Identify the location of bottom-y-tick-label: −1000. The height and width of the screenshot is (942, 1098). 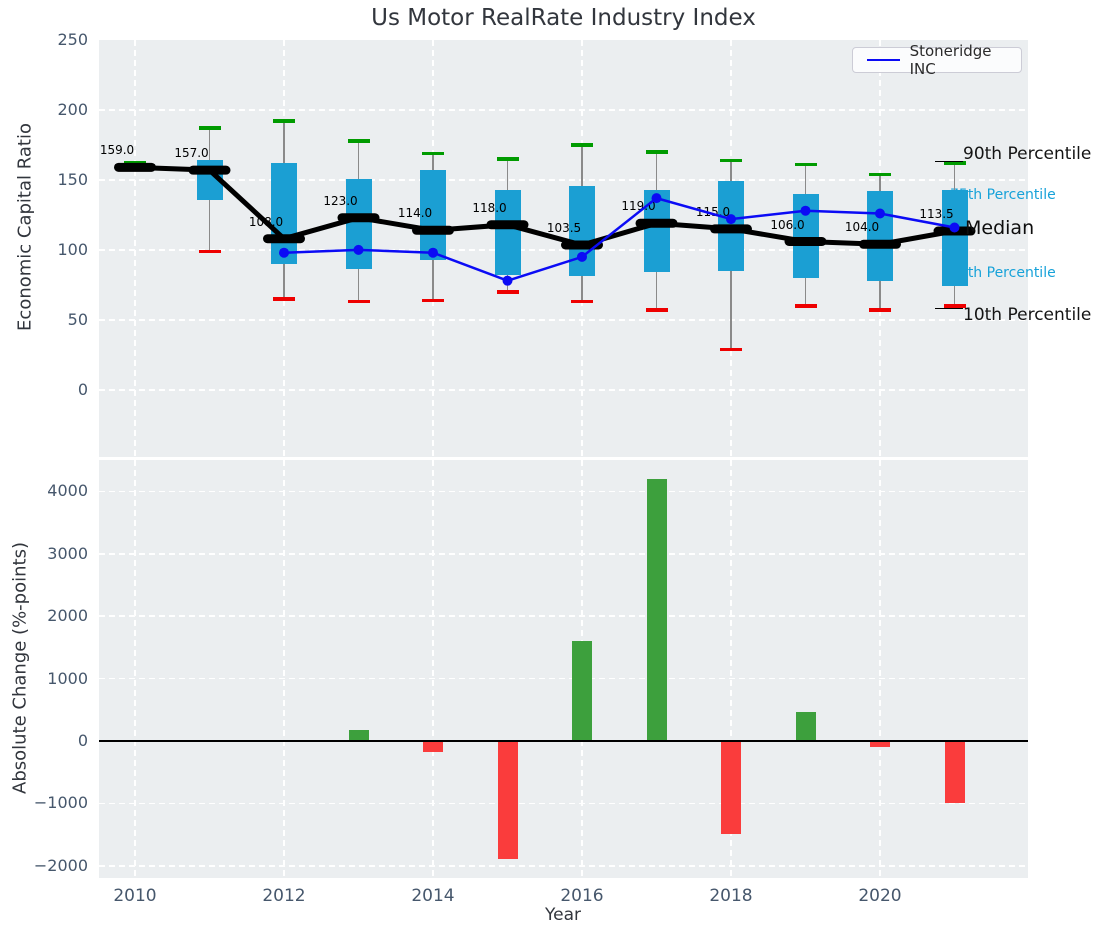
(60, 803).